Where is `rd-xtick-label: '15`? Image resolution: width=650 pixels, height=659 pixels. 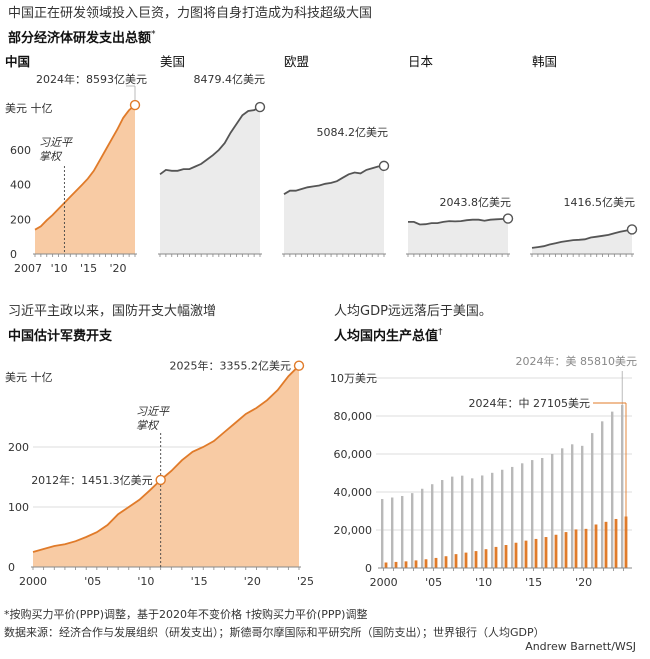
rd-xtick-label: '15 is located at coordinates (88, 268).